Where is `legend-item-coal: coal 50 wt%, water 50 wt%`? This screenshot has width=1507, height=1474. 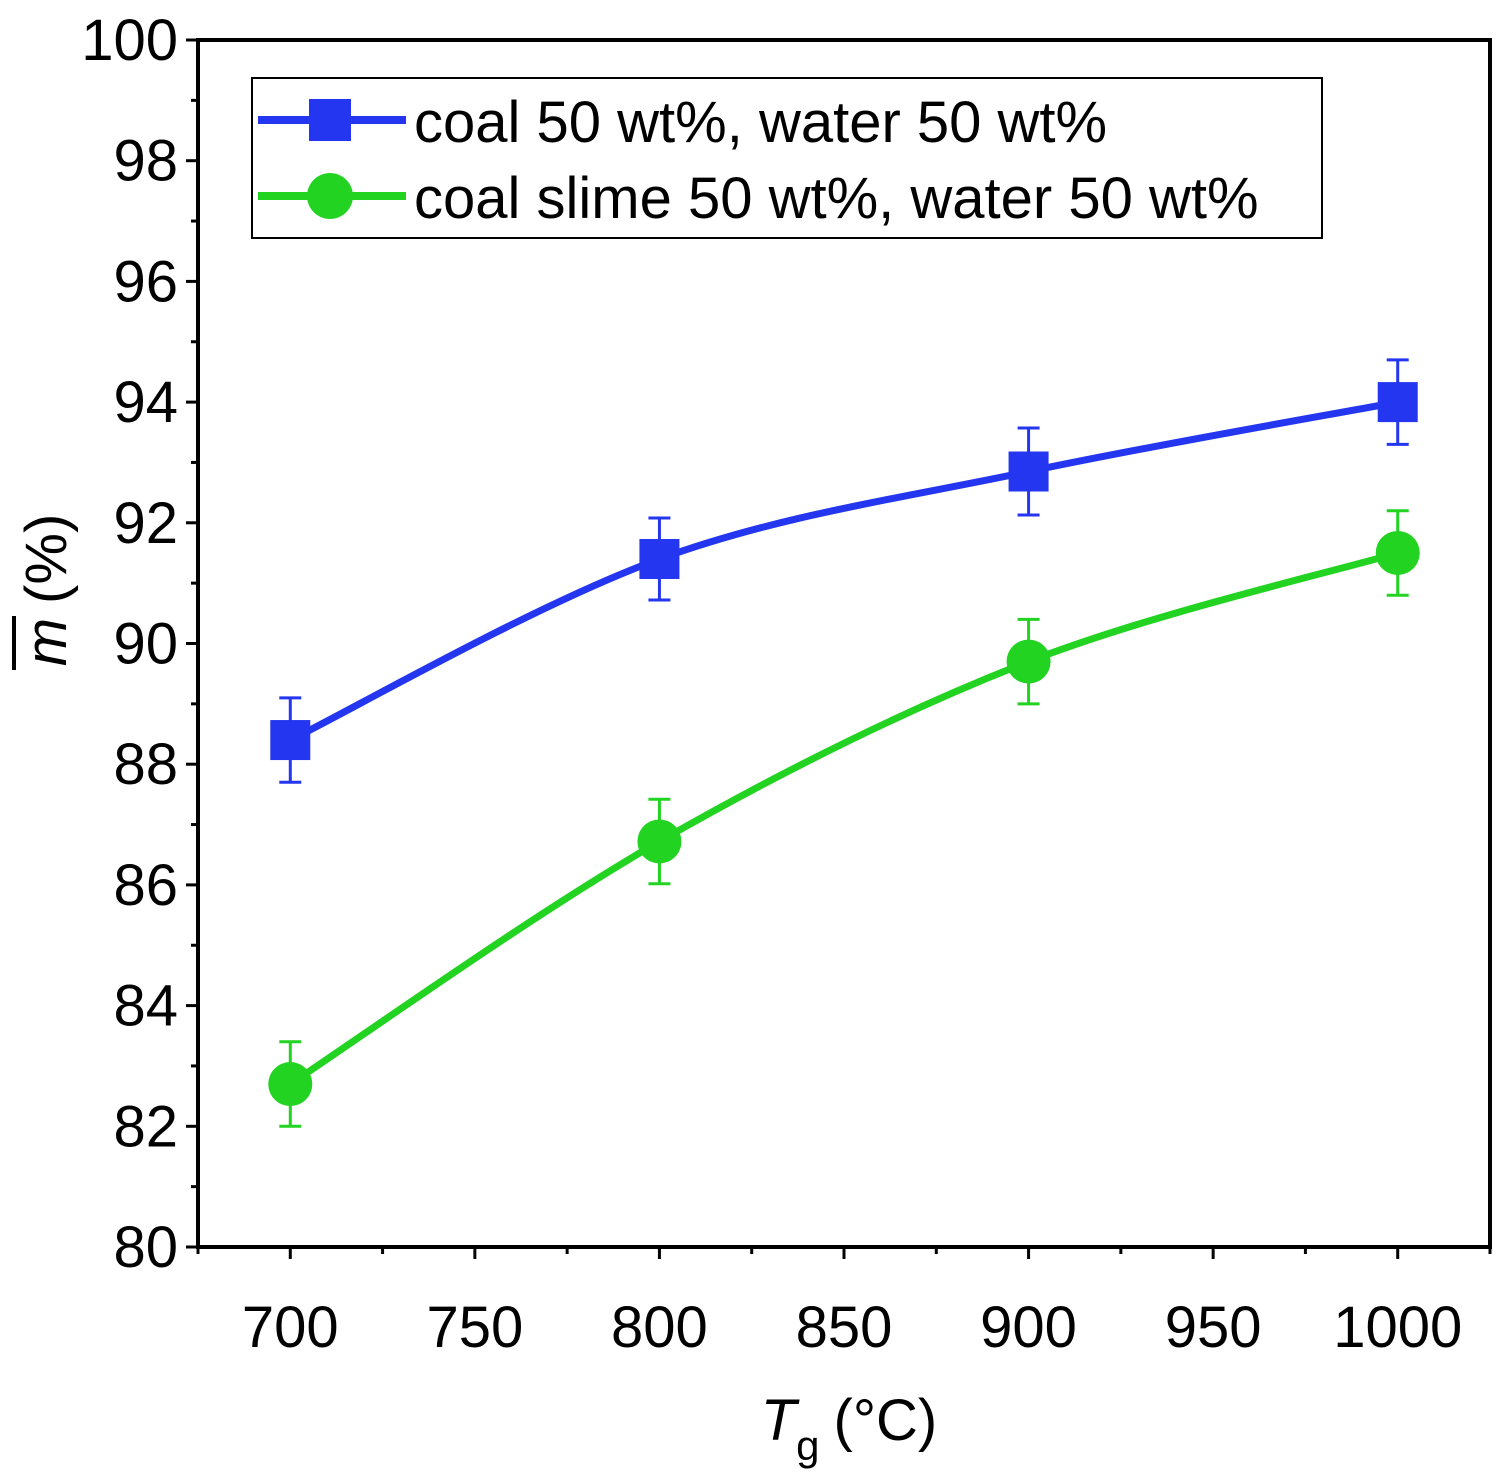 legend-item-coal: coal 50 wt%, water 50 wt% is located at coordinates (682, 122).